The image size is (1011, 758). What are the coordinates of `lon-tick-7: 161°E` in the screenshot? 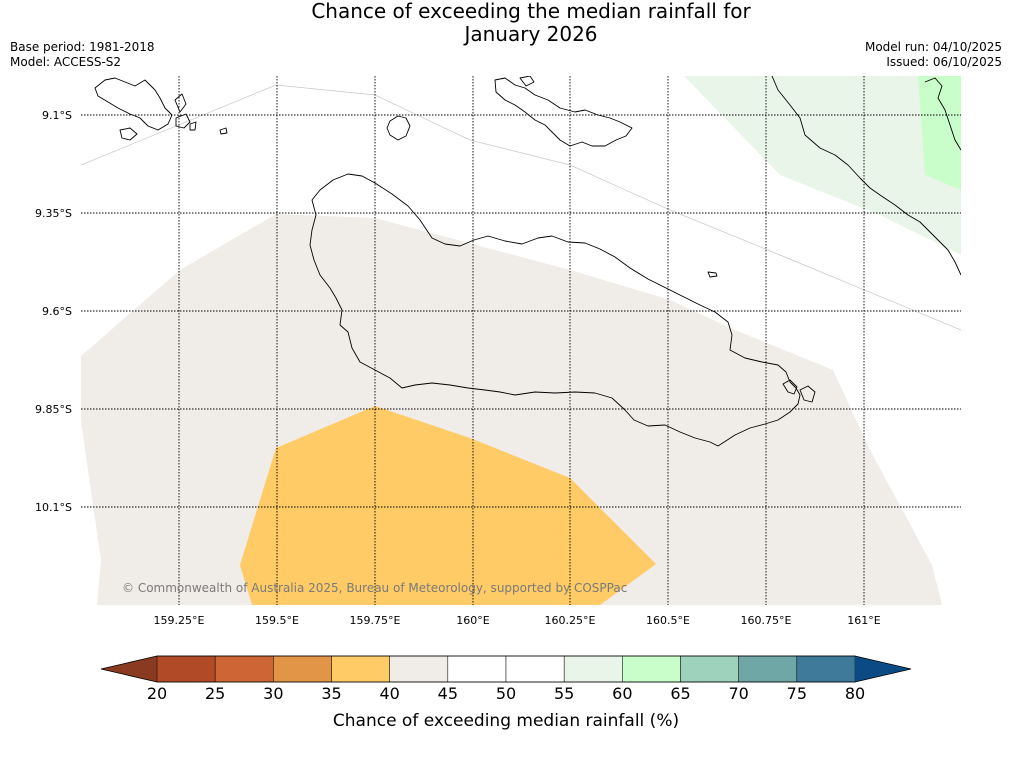 It's located at (863, 620).